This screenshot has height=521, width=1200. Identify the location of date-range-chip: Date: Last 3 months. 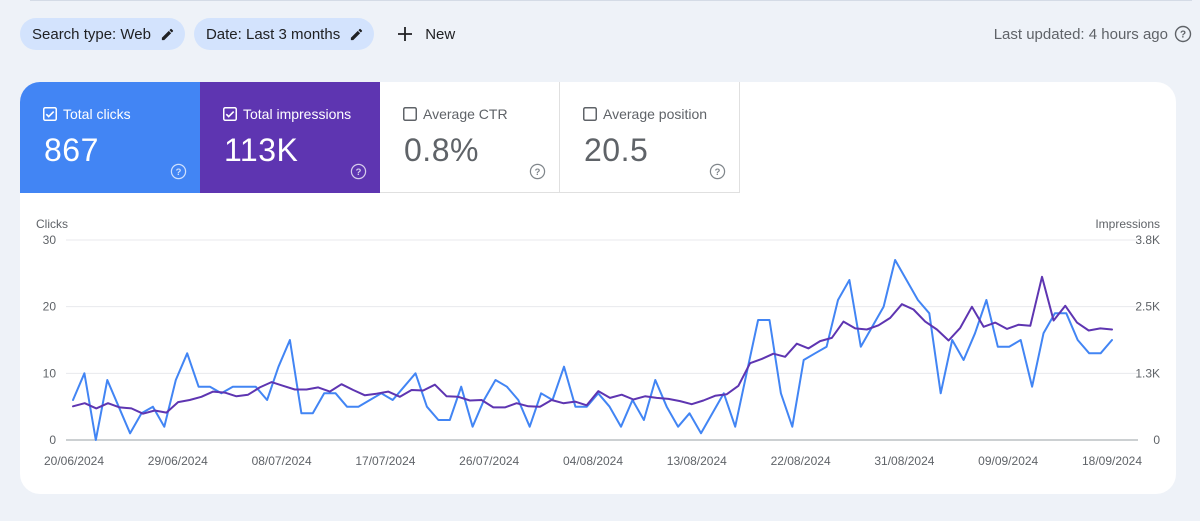
(284, 34).